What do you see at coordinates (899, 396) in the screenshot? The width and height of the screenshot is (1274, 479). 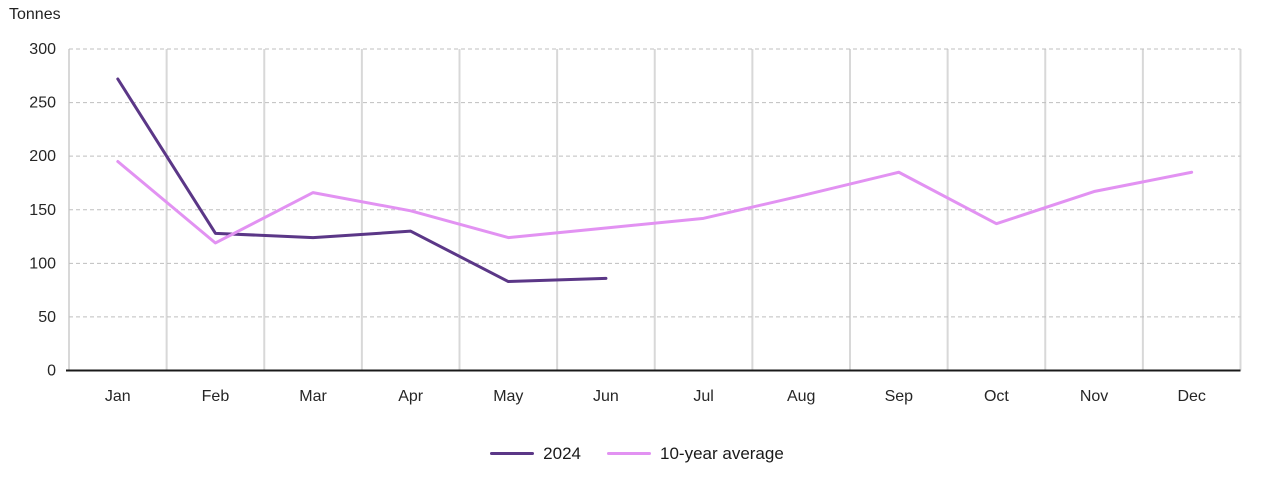 I see `x-tick-label: Sep` at bounding box center [899, 396].